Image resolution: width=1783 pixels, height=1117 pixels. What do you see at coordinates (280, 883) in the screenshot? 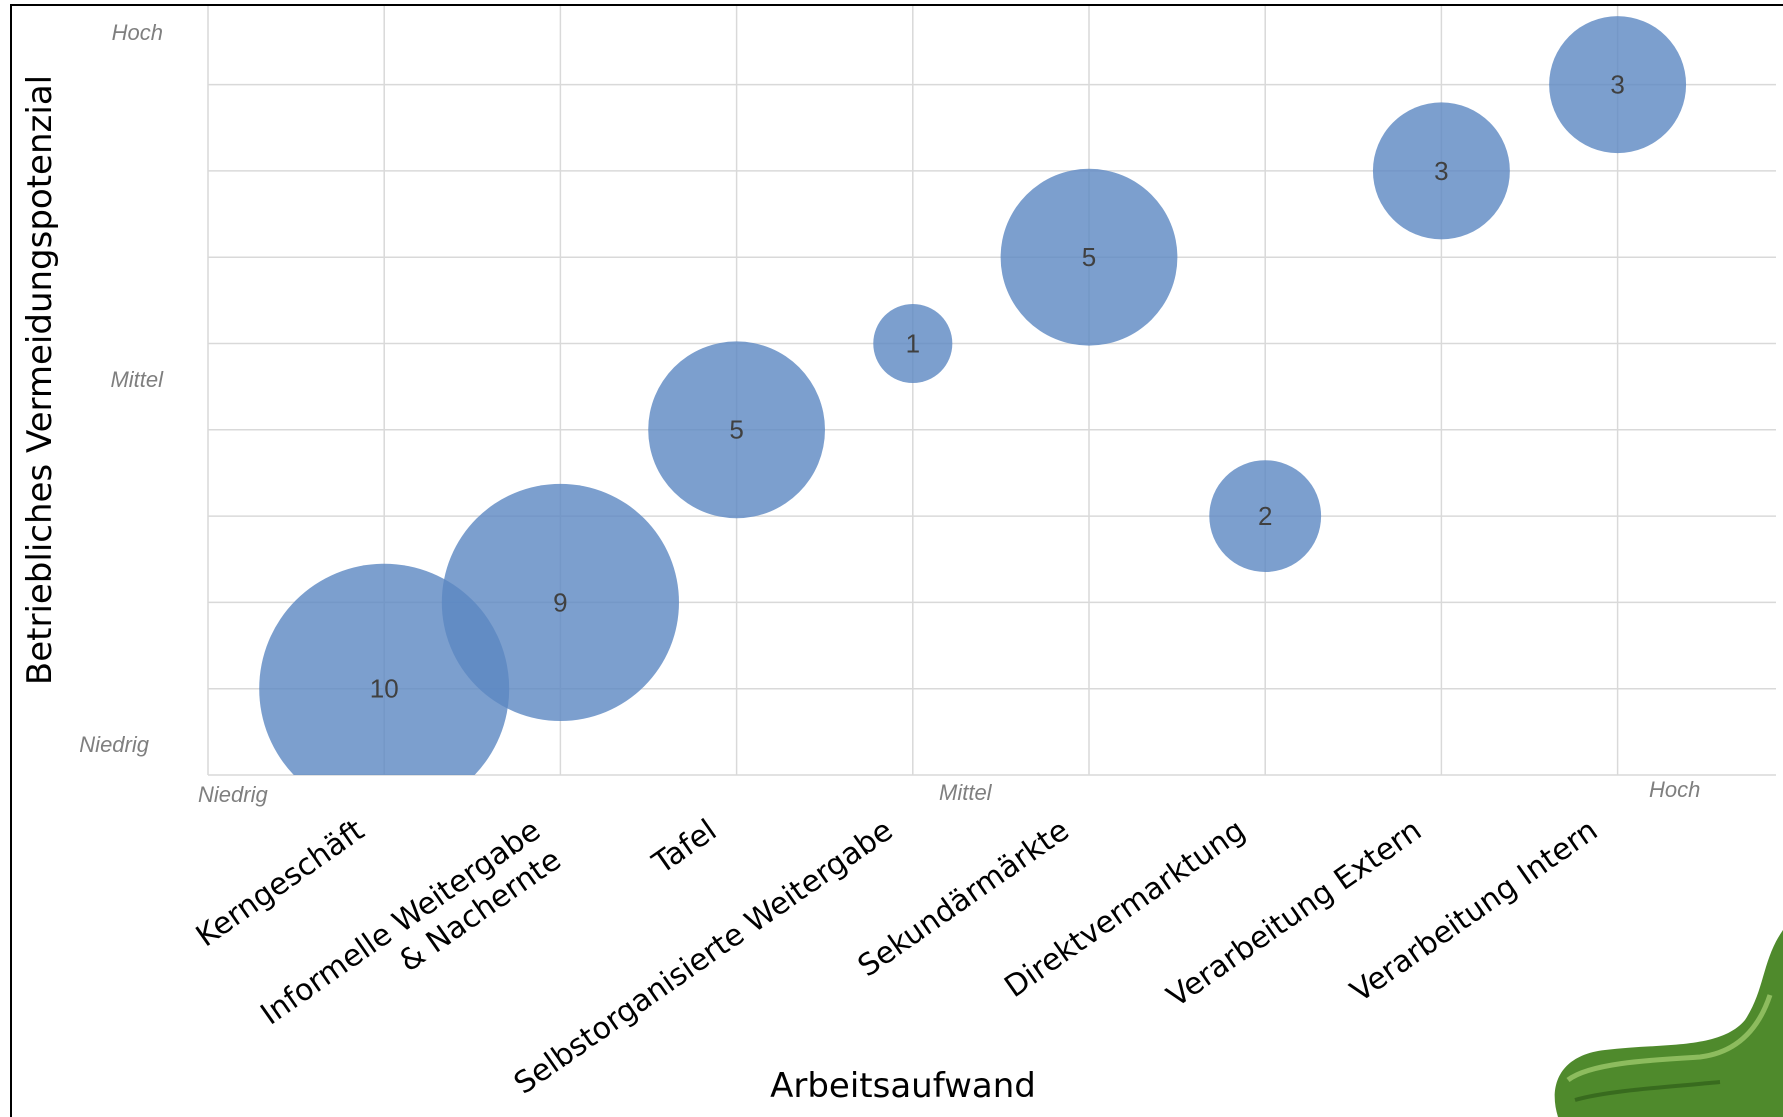
I see `x-category-label: Kerngeschäft` at bounding box center [280, 883].